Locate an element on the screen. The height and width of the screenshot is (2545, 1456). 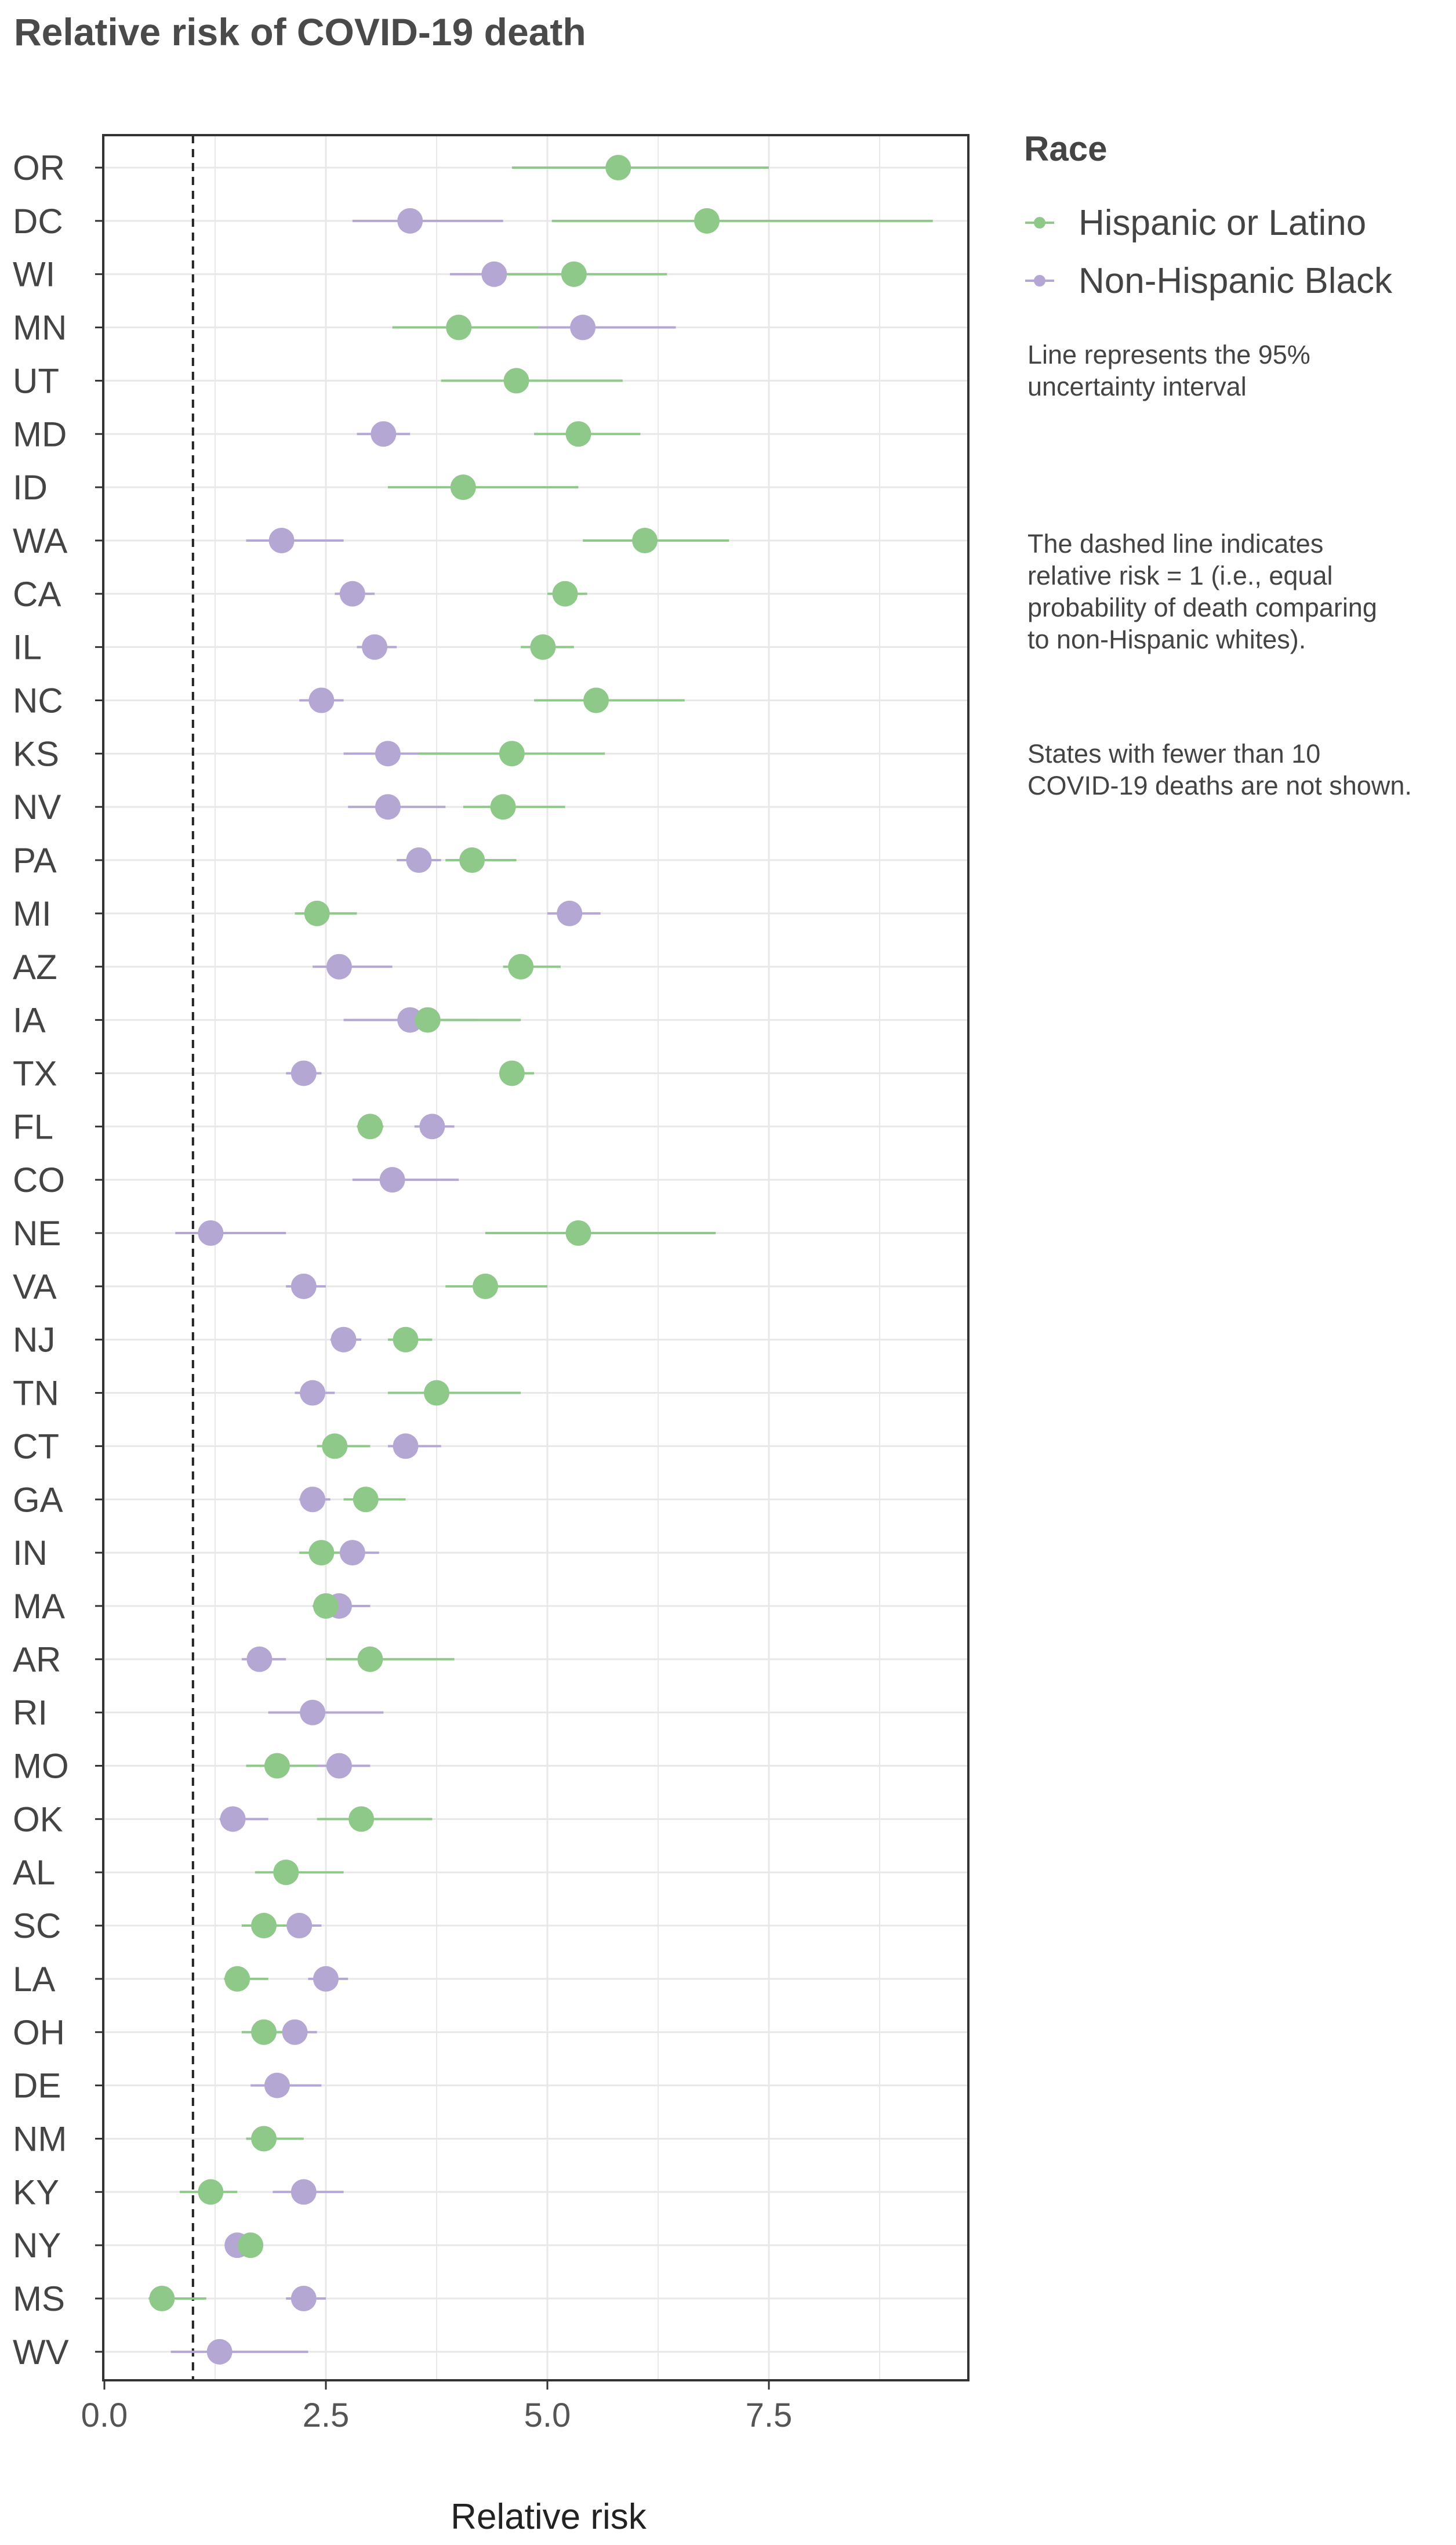
state-label: MS is located at coordinates (39, 2298).